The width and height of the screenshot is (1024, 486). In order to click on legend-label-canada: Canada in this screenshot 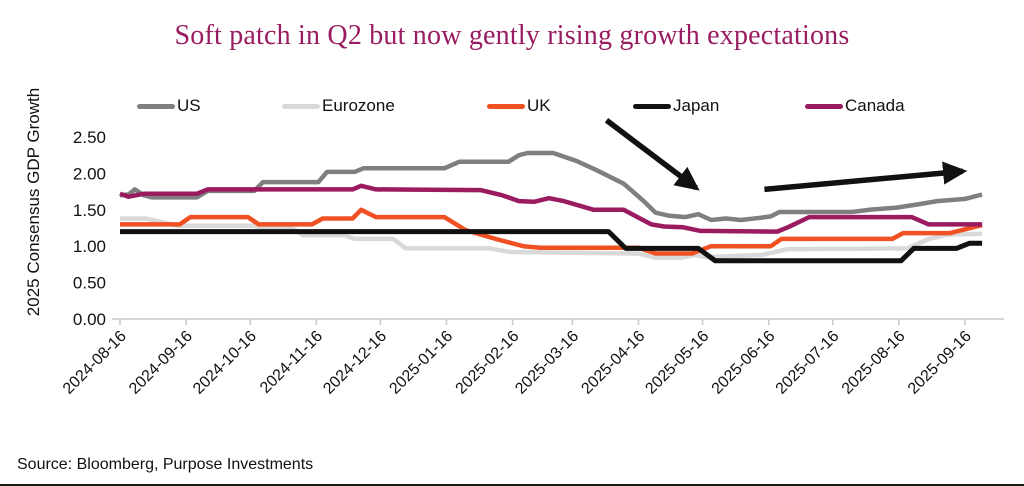, I will do `click(875, 105)`.